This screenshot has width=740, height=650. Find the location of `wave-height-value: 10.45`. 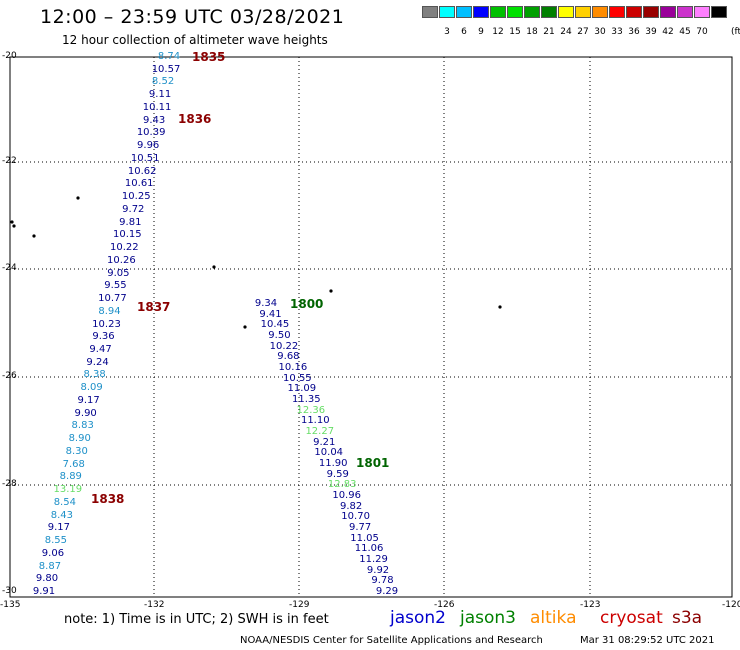

wave-height-value: 10.45 is located at coordinates (275, 325).